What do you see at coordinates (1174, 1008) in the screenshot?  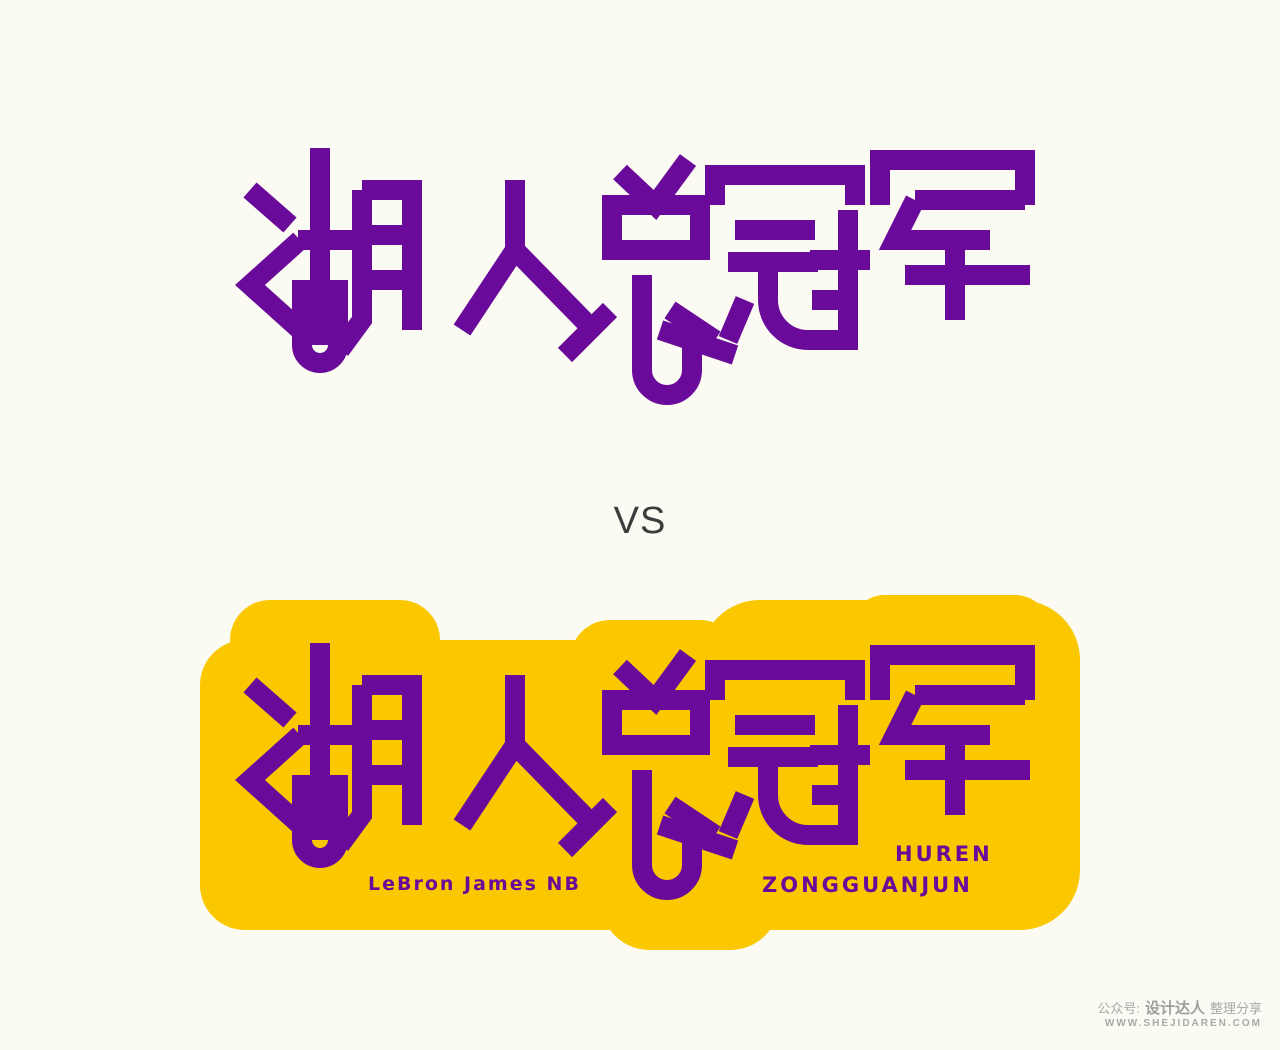 I see `watermark-brand: 设计达人` at bounding box center [1174, 1008].